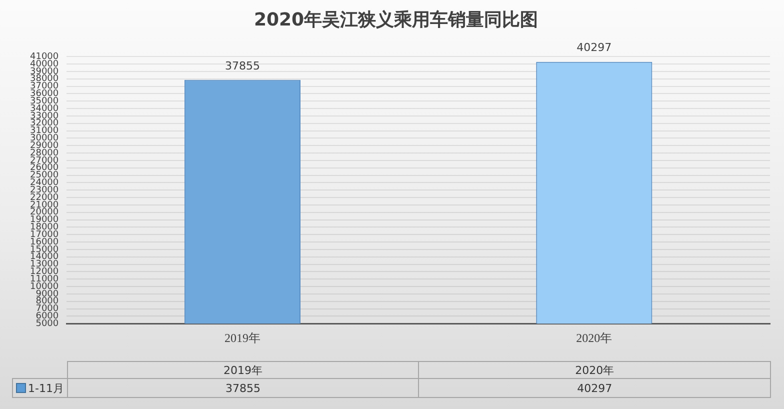 The width and height of the screenshot is (784, 409). What do you see at coordinates (396, 19) in the screenshot?
I see `chart-title: 2020年吴江狭义乘用车销量同比图` at bounding box center [396, 19].